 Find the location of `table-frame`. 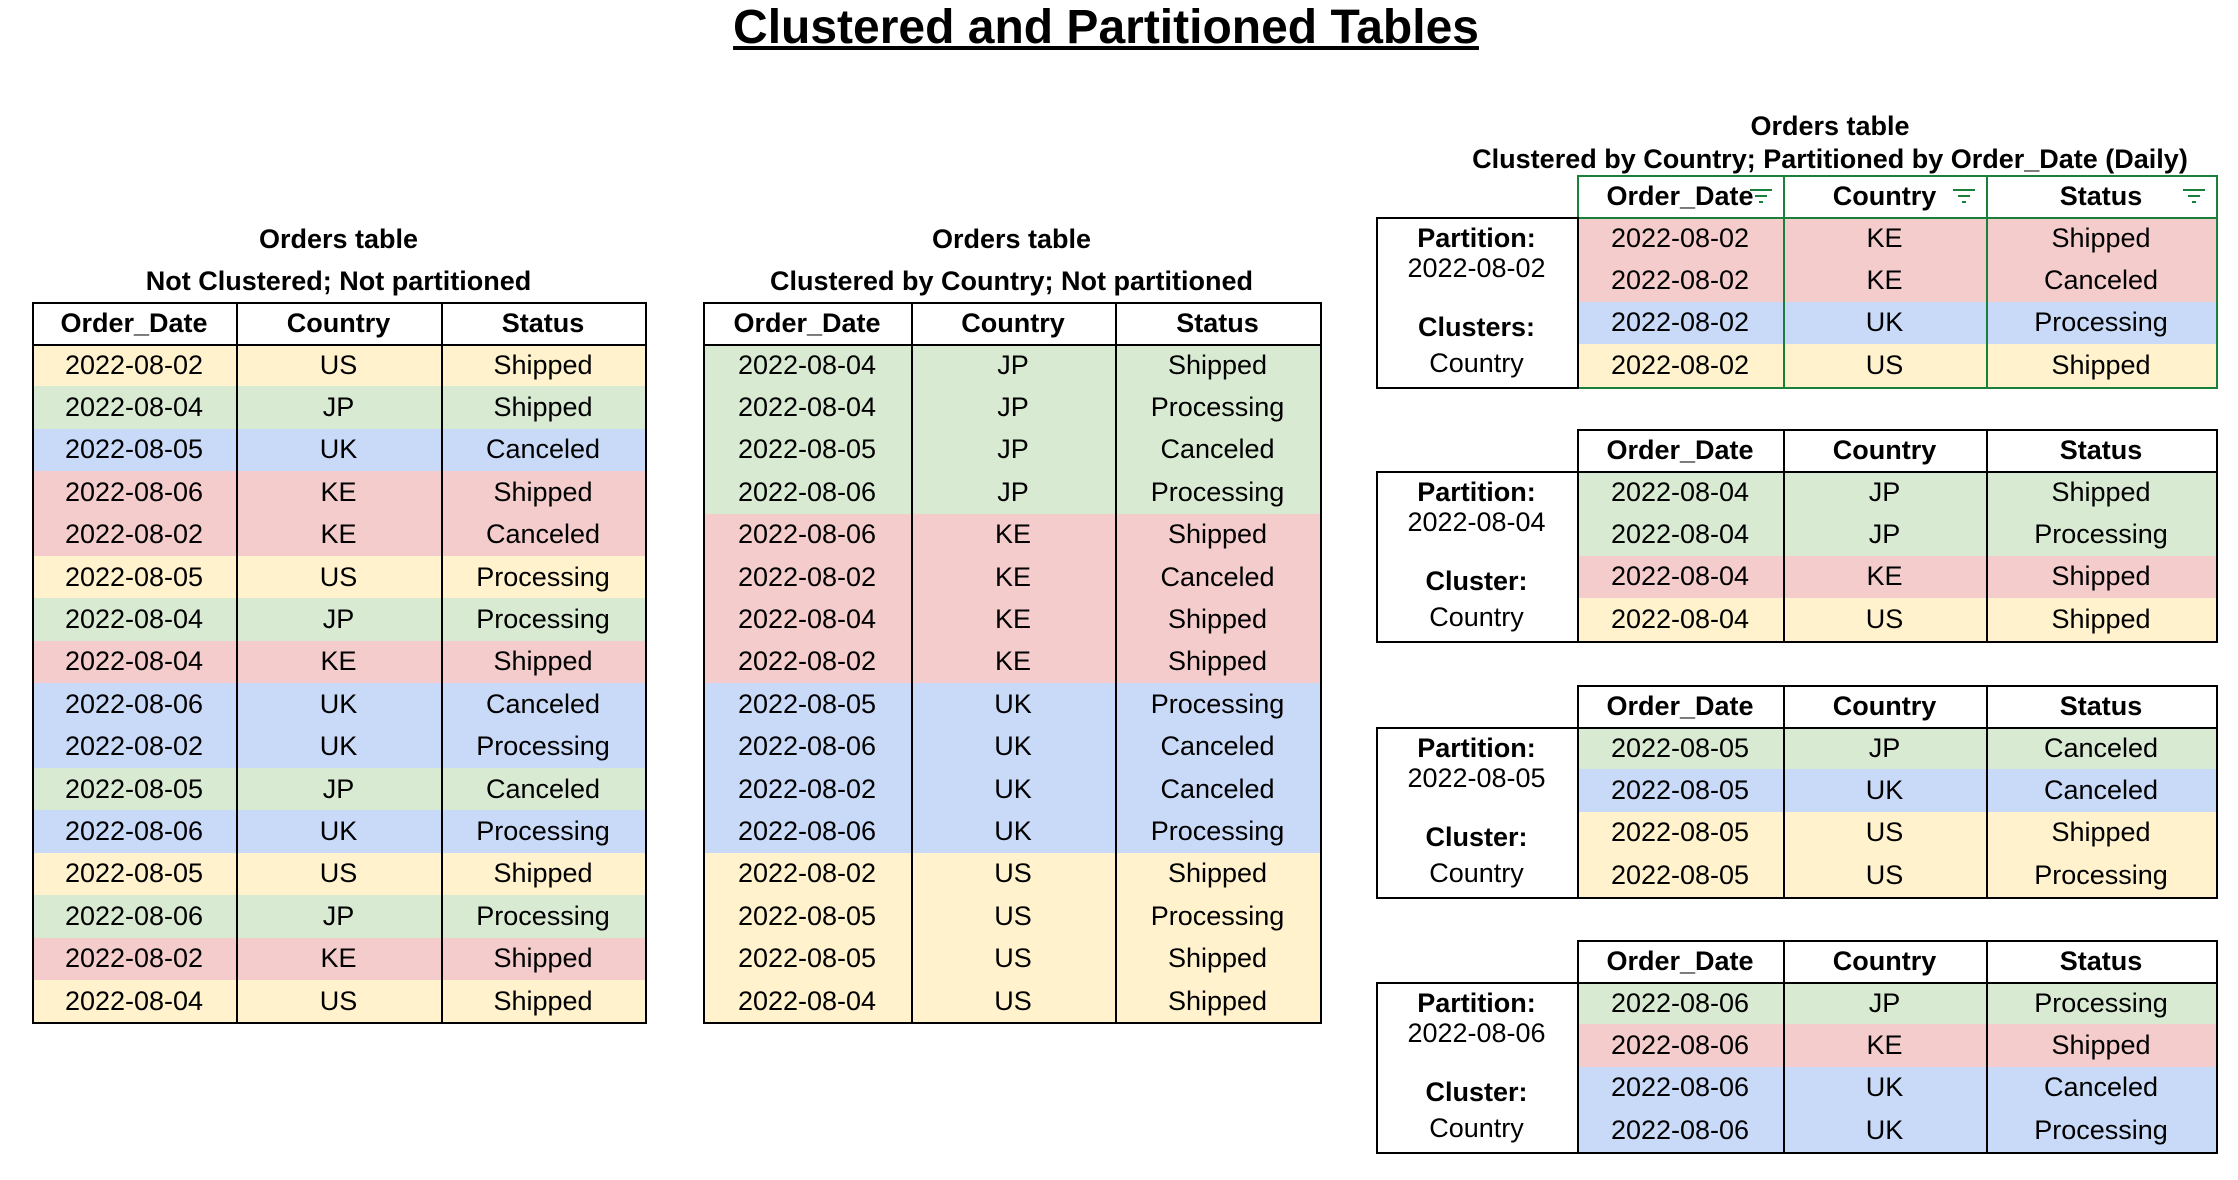

table-frame is located at coordinates (1897, 536).